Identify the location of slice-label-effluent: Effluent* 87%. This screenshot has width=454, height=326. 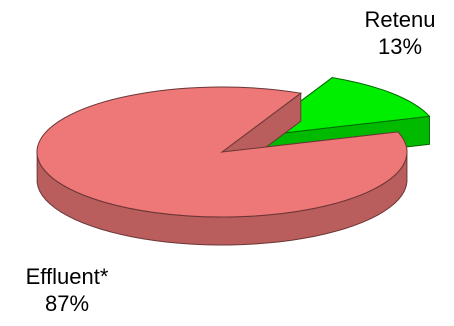
(67, 290).